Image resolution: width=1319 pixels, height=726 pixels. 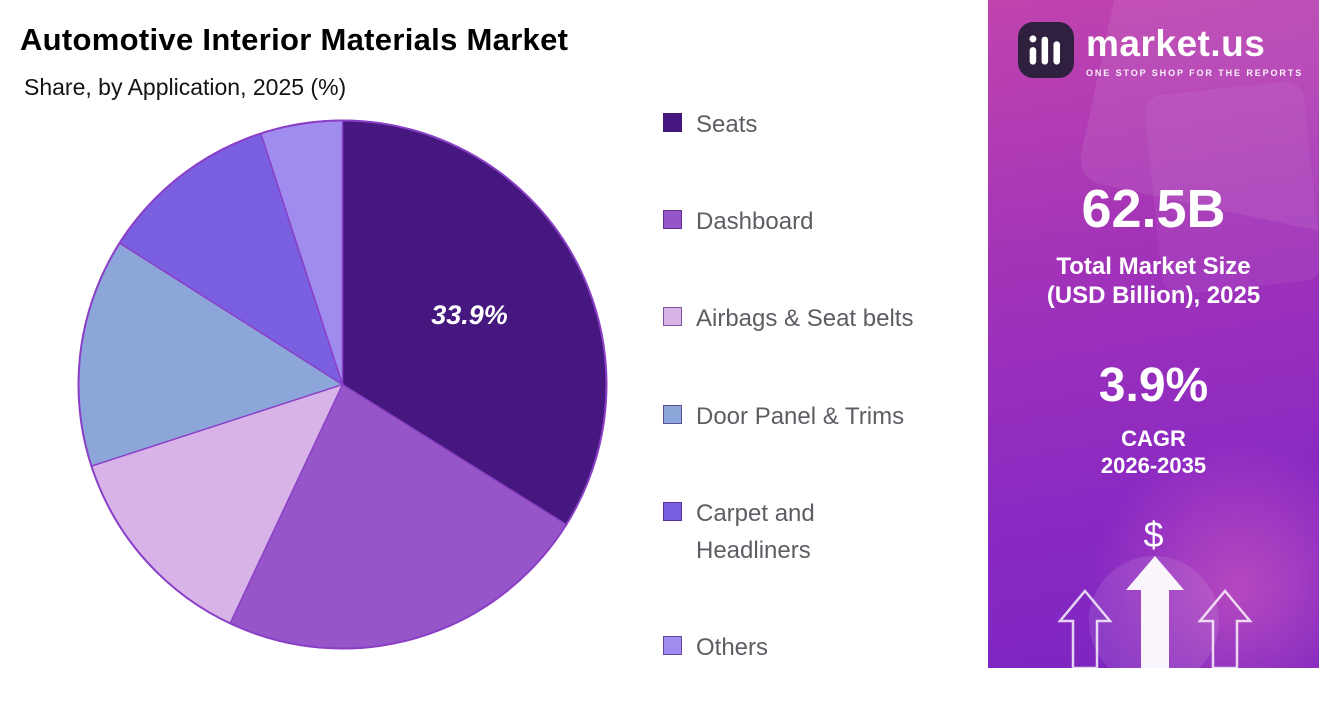 What do you see at coordinates (805, 319) in the screenshot?
I see `legend-label: Airbags & Seat belts` at bounding box center [805, 319].